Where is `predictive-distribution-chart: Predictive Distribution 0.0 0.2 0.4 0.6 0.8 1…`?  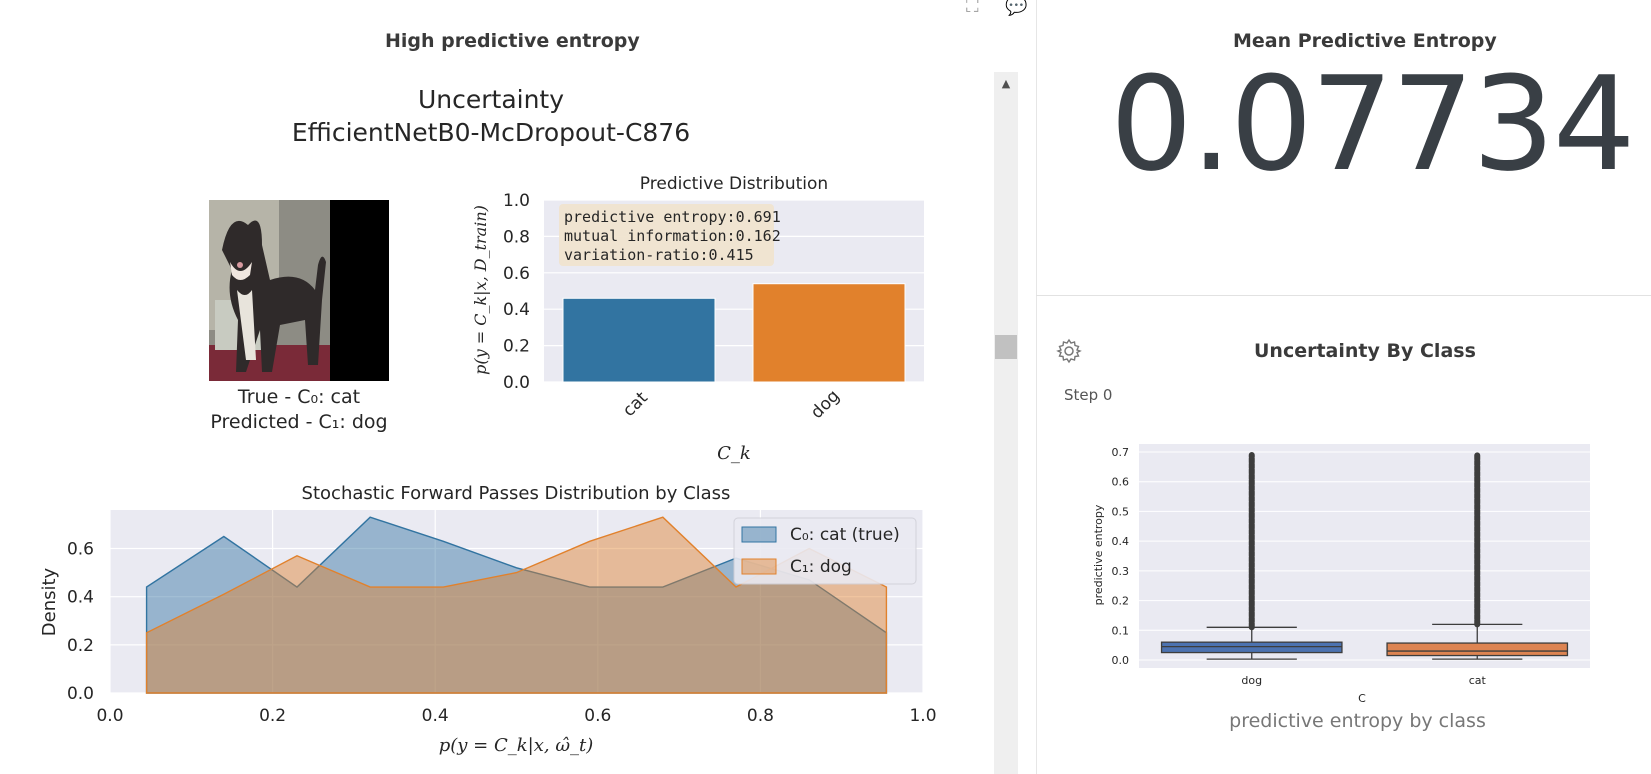
predictive-distribution-chart: Predictive Distribution 0.0 0.2 0.4 0.6 0.8 1… is located at coordinates (697, 319).